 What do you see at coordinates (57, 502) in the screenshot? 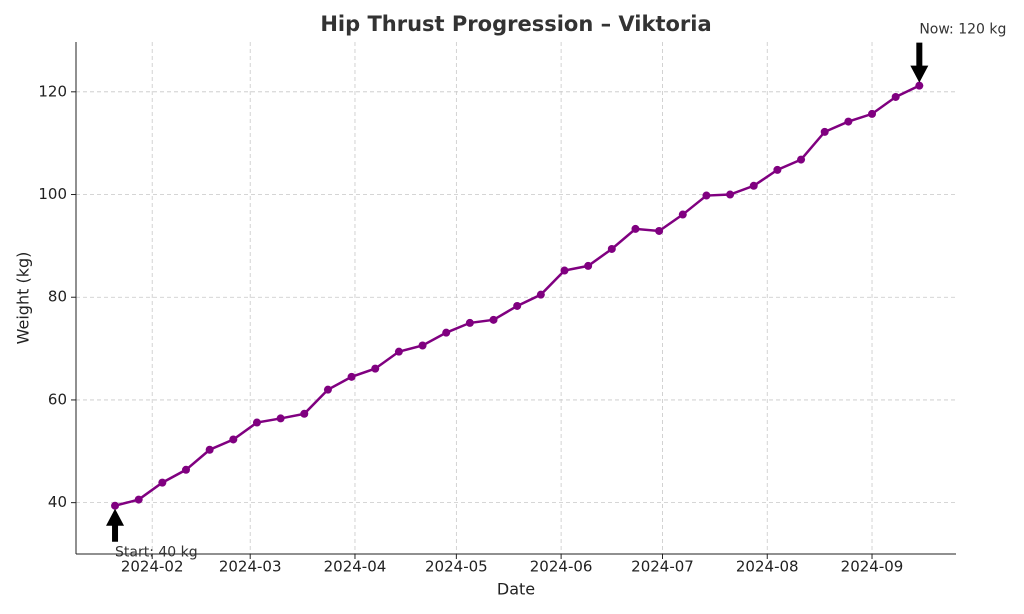
I see `y-tick-label: 40` at bounding box center [57, 502].